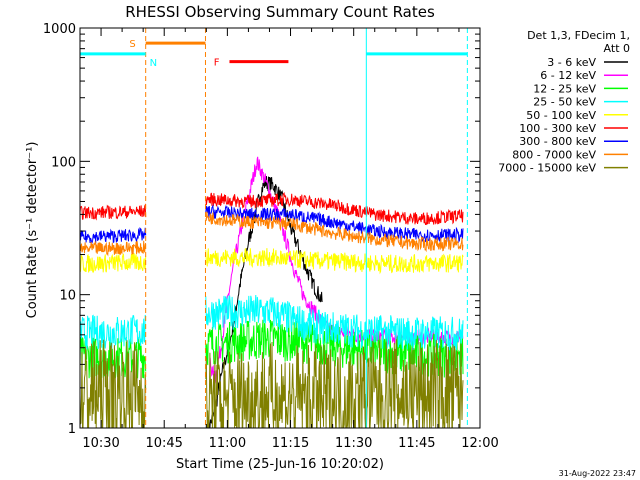 Image resolution: width=640 pixels, height=480 pixels. What do you see at coordinates (274, 54) in the screenshot?
I see `annotation-layer: S N F` at bounding box center [274, 54].